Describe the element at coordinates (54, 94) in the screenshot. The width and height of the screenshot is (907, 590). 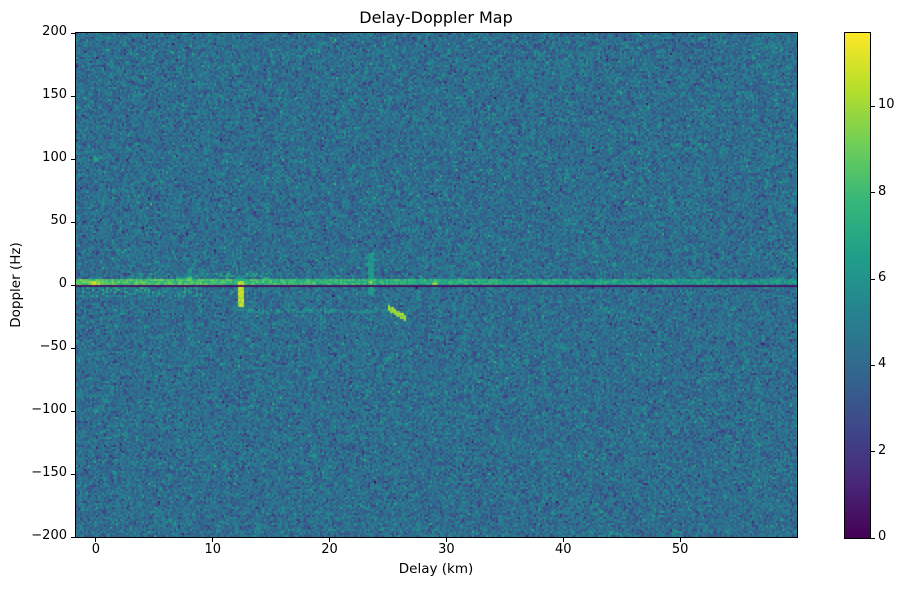
I see `y-tick-label: 150` at that location.